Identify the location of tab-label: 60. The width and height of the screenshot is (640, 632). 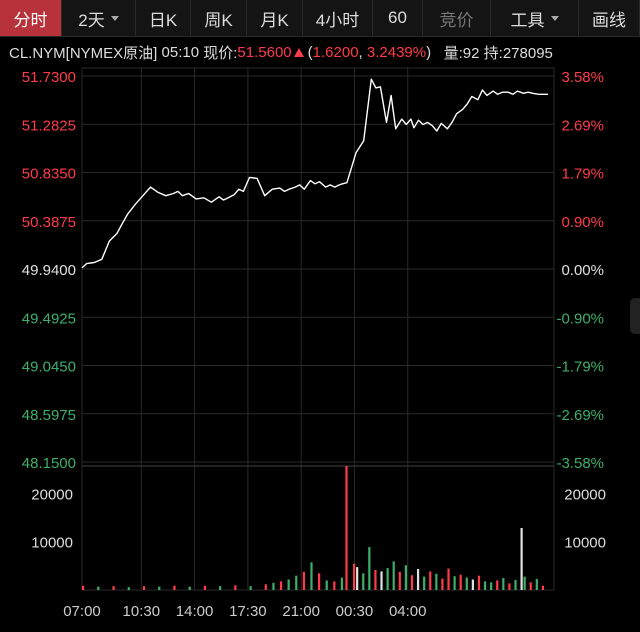
(397, 17).